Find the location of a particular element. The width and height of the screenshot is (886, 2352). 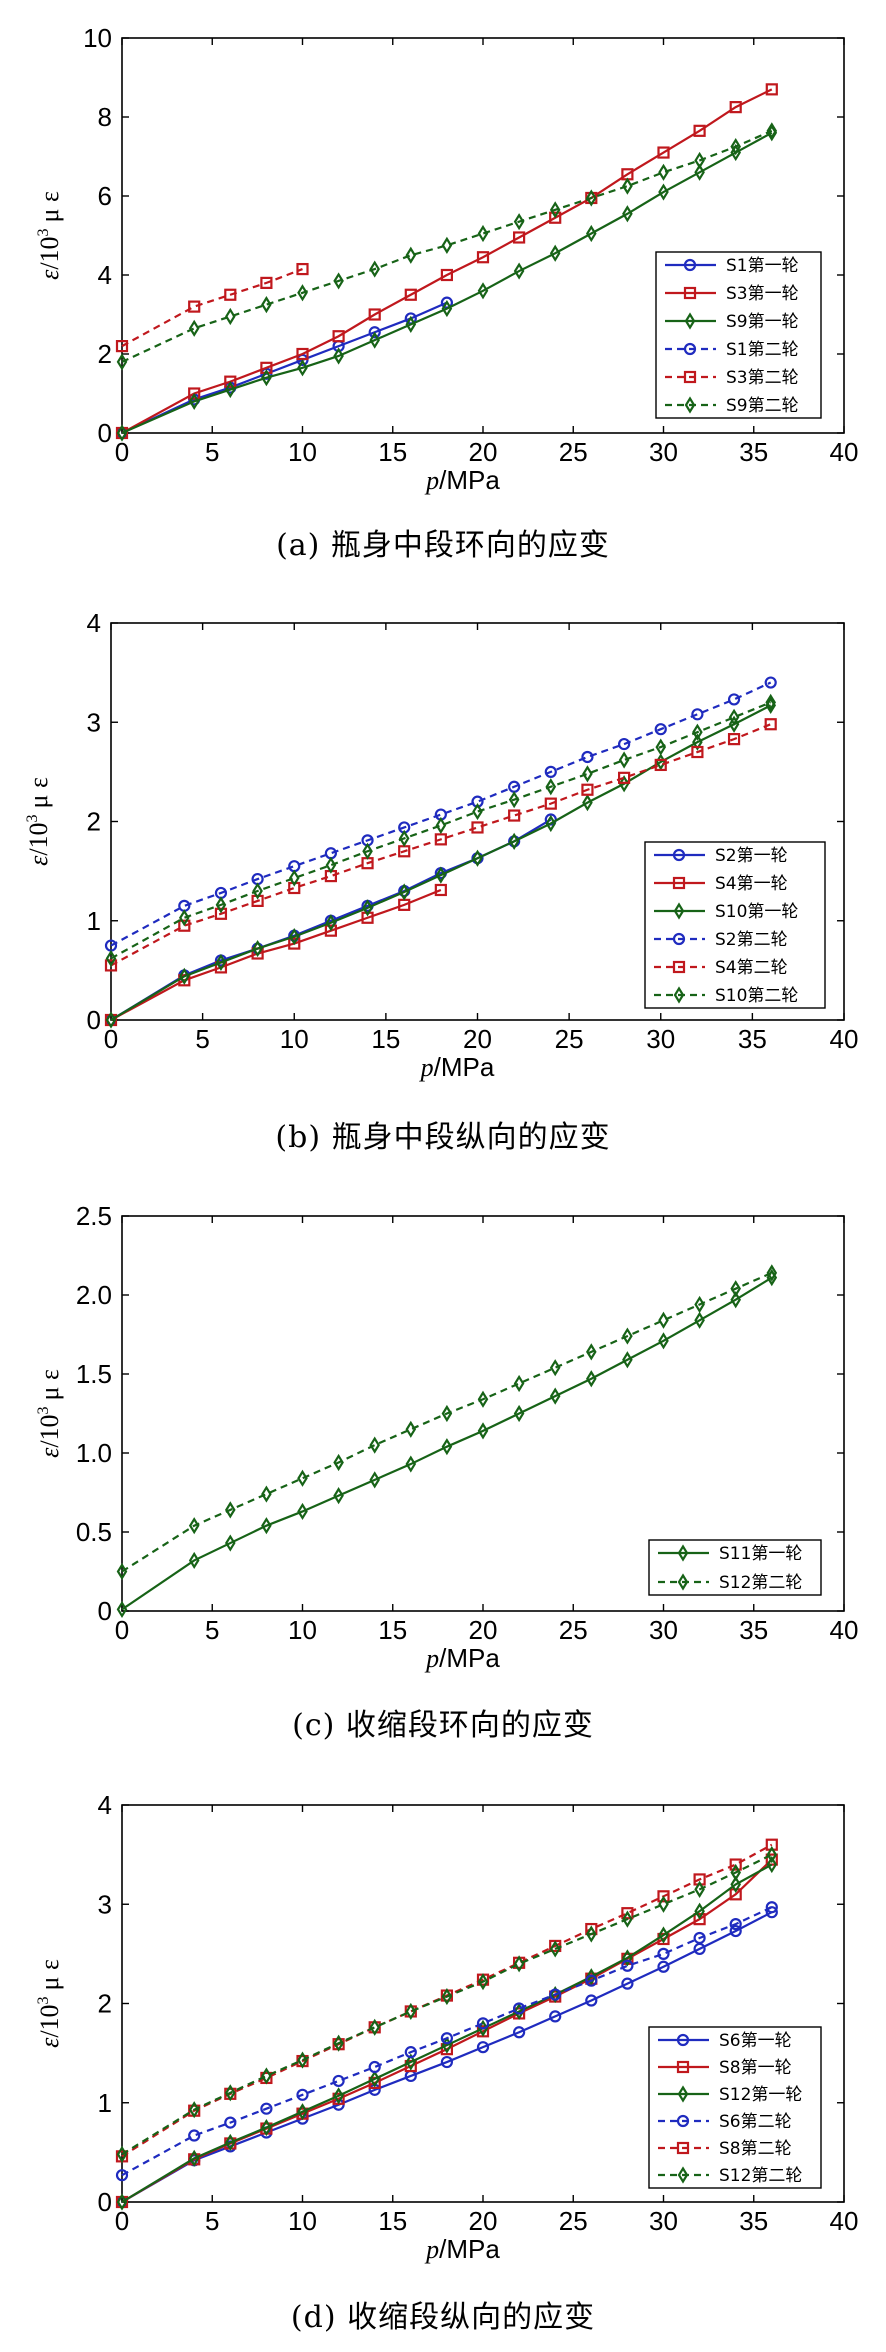

y-tick-label: 3 is located at coordinates (105, 1904).